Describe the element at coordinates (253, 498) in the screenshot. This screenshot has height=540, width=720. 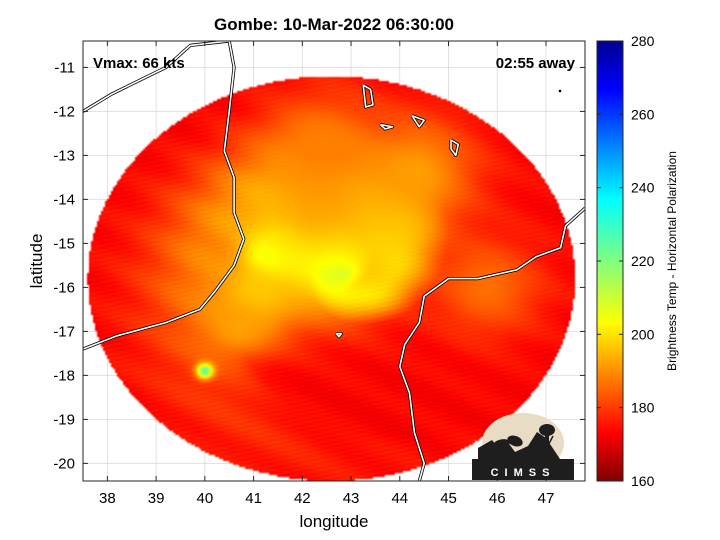
I see `x-tick-label: 41` at that location.